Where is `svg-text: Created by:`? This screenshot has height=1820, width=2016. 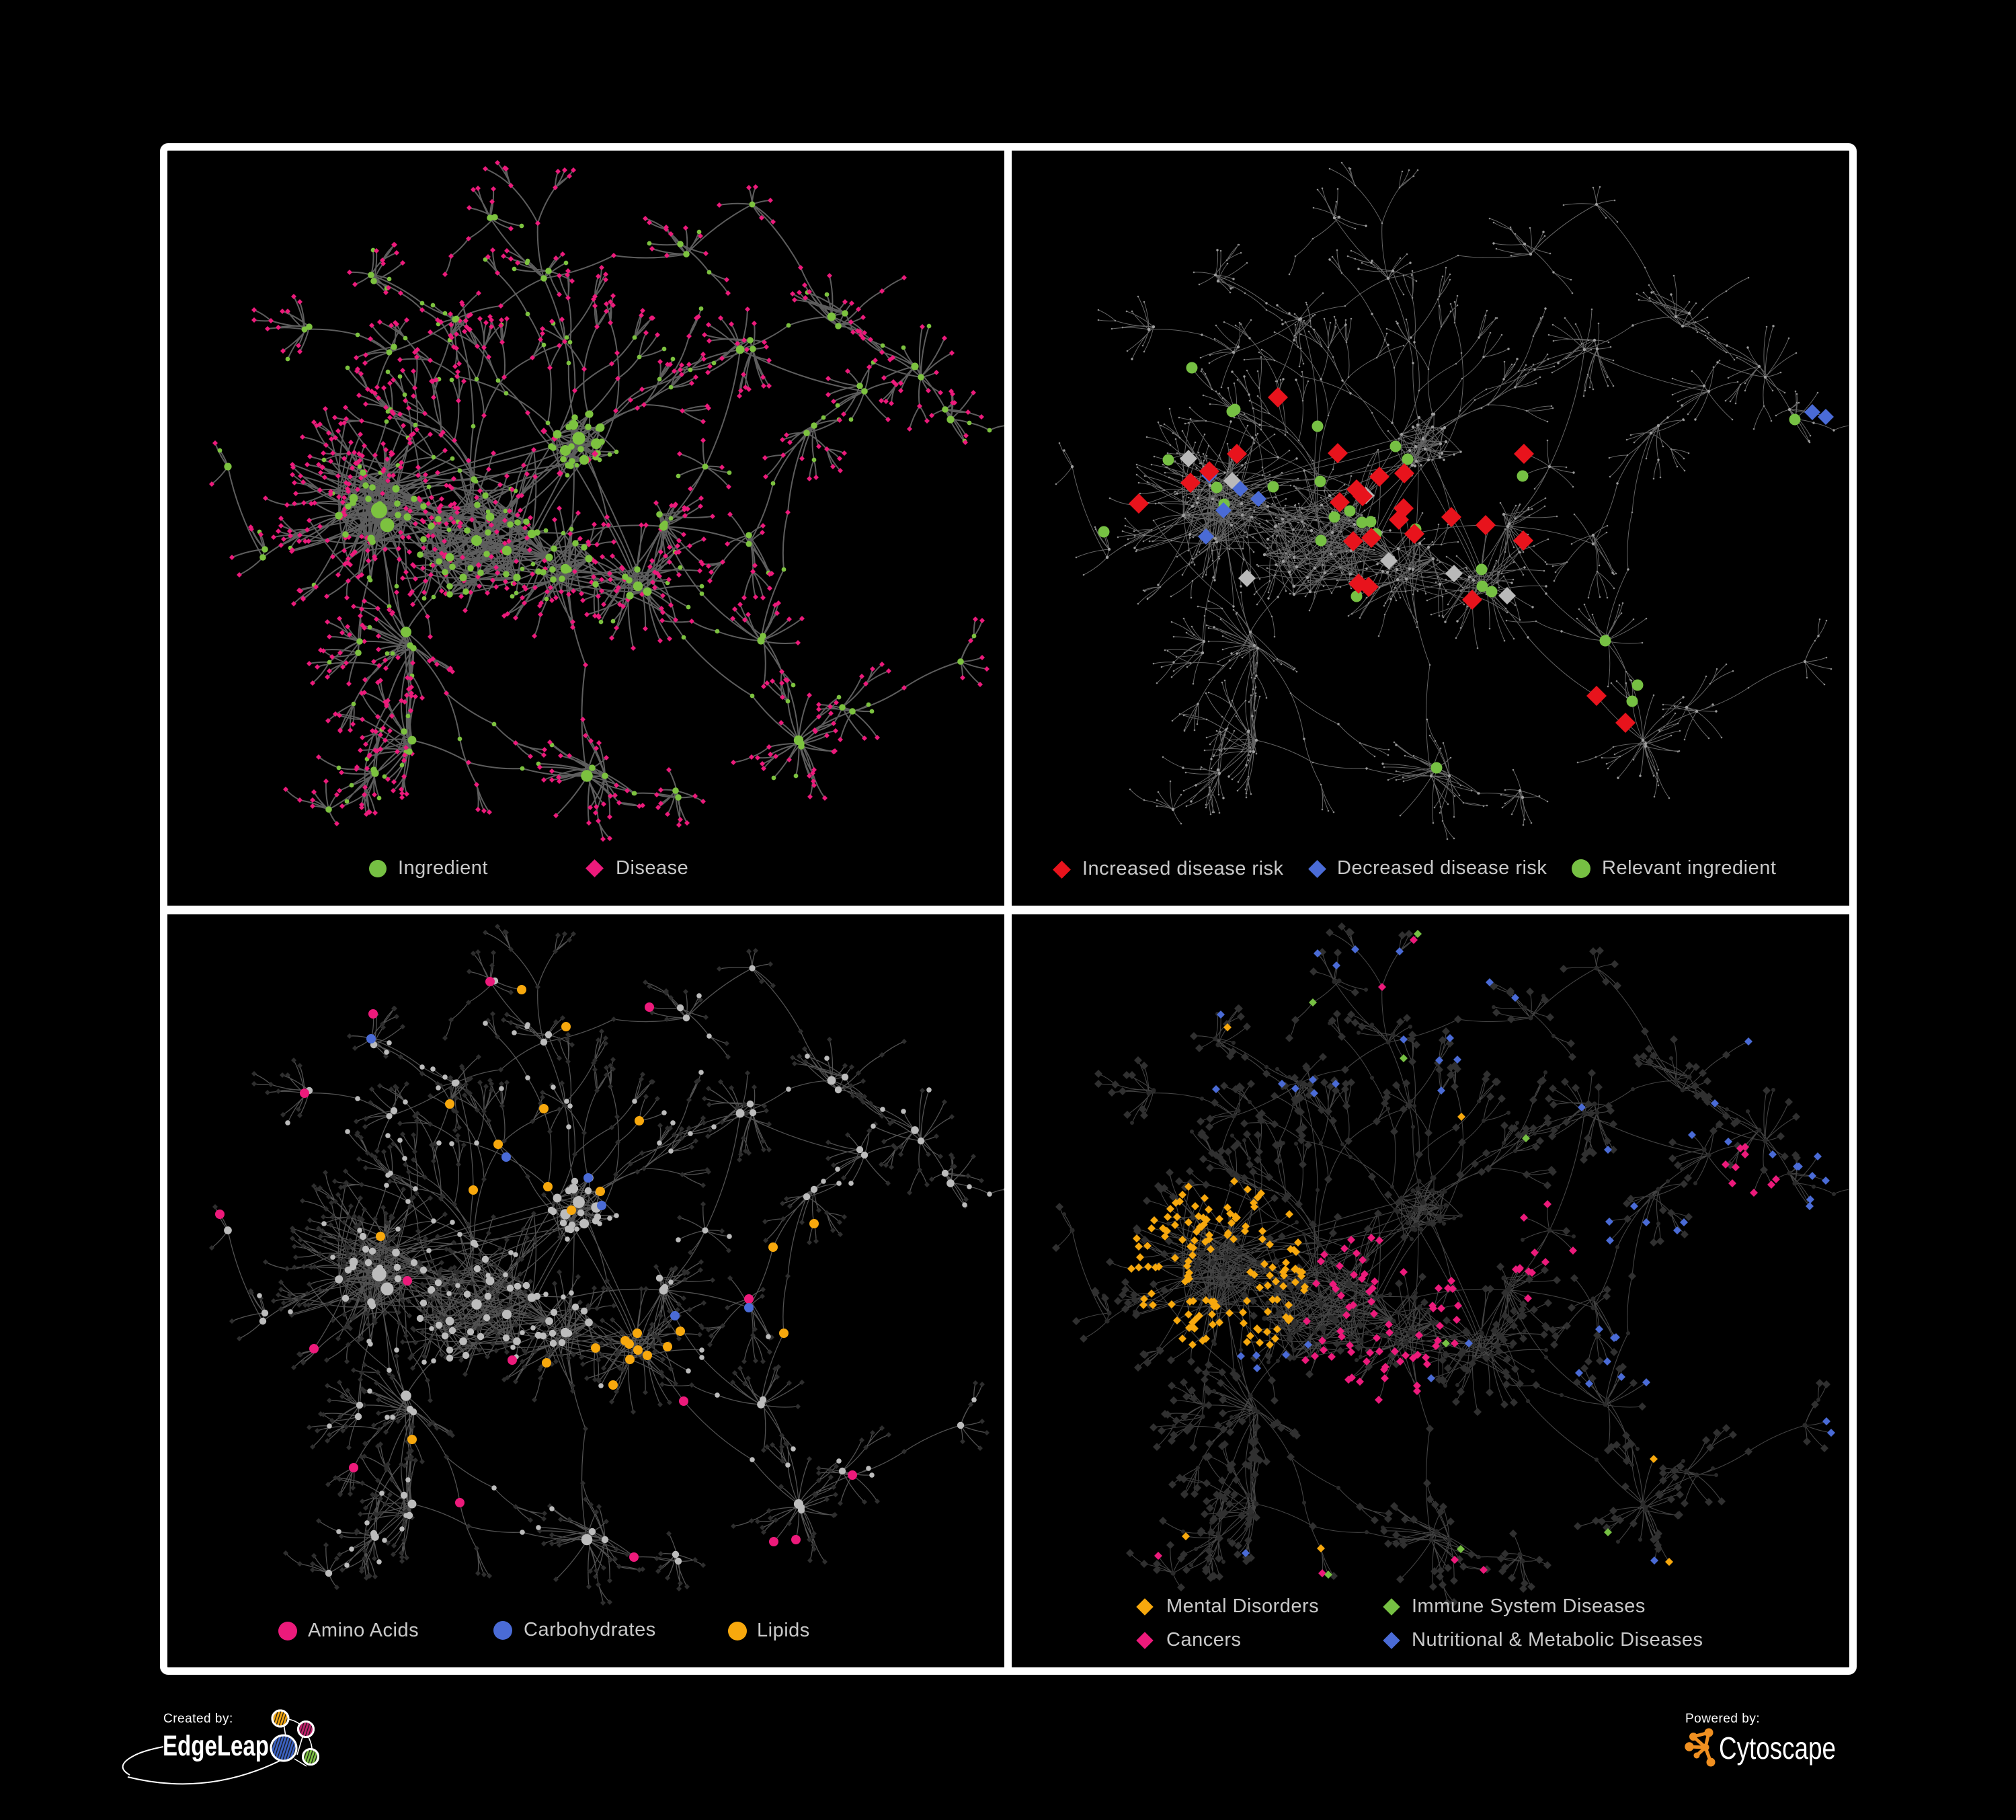
svg-text: Created by: is located at coordinates (198, 1719).